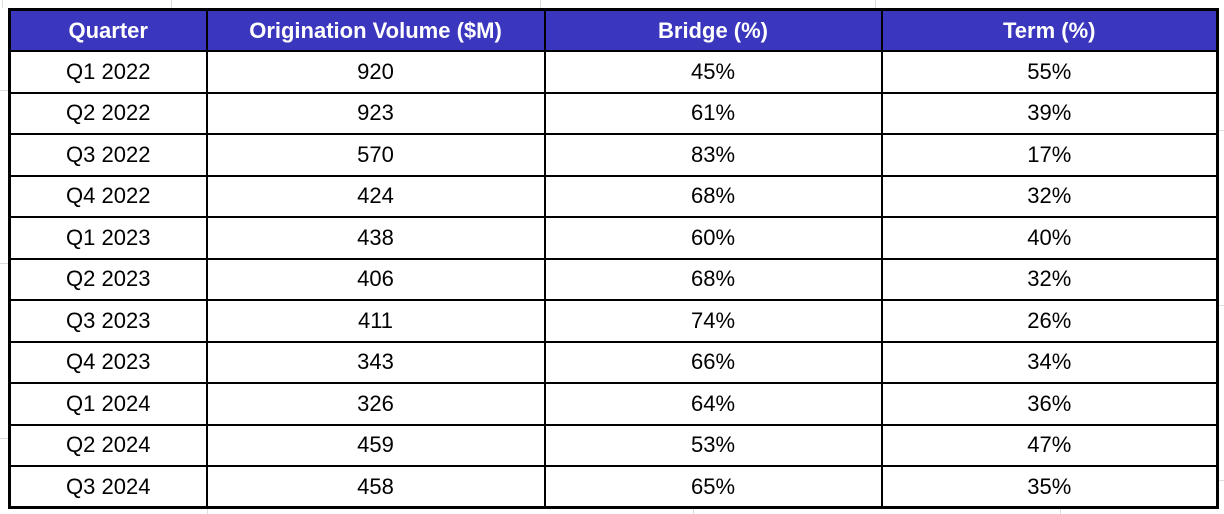 This screenshot has height=514, width=1224. What do you see at coordinates (108, 155) in the screenshot?
I see `cell-quarter: Q3 2022` at bounding box center [108, 155].